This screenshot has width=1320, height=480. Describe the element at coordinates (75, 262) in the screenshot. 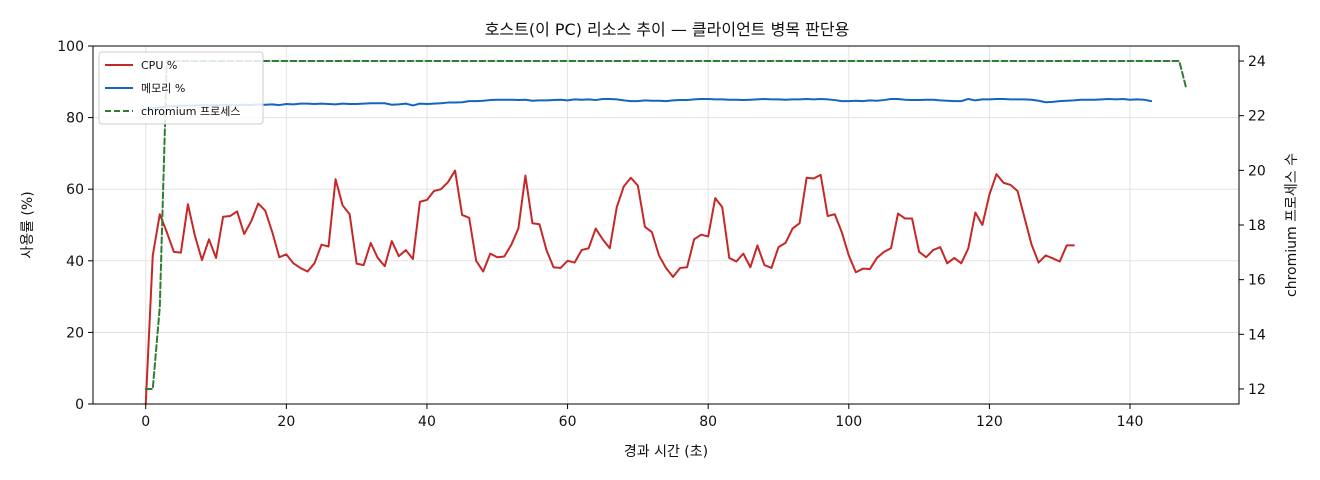

I see `y-tick-label: 40` at that location.